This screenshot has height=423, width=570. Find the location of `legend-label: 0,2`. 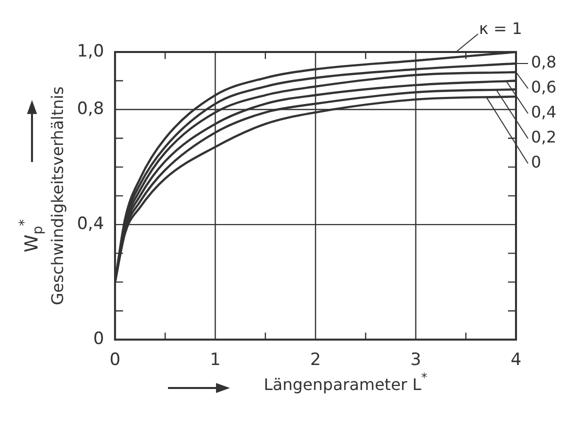

legend-label: 0,2 is located at coordinates (543, 137).